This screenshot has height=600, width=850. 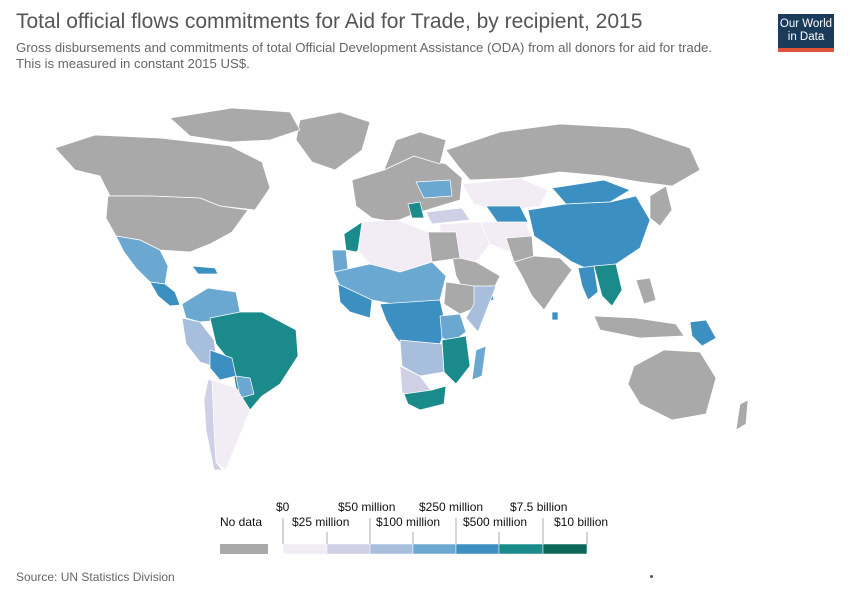 I want to click on logo-line-1: Our World, so click(x=806, y=24).